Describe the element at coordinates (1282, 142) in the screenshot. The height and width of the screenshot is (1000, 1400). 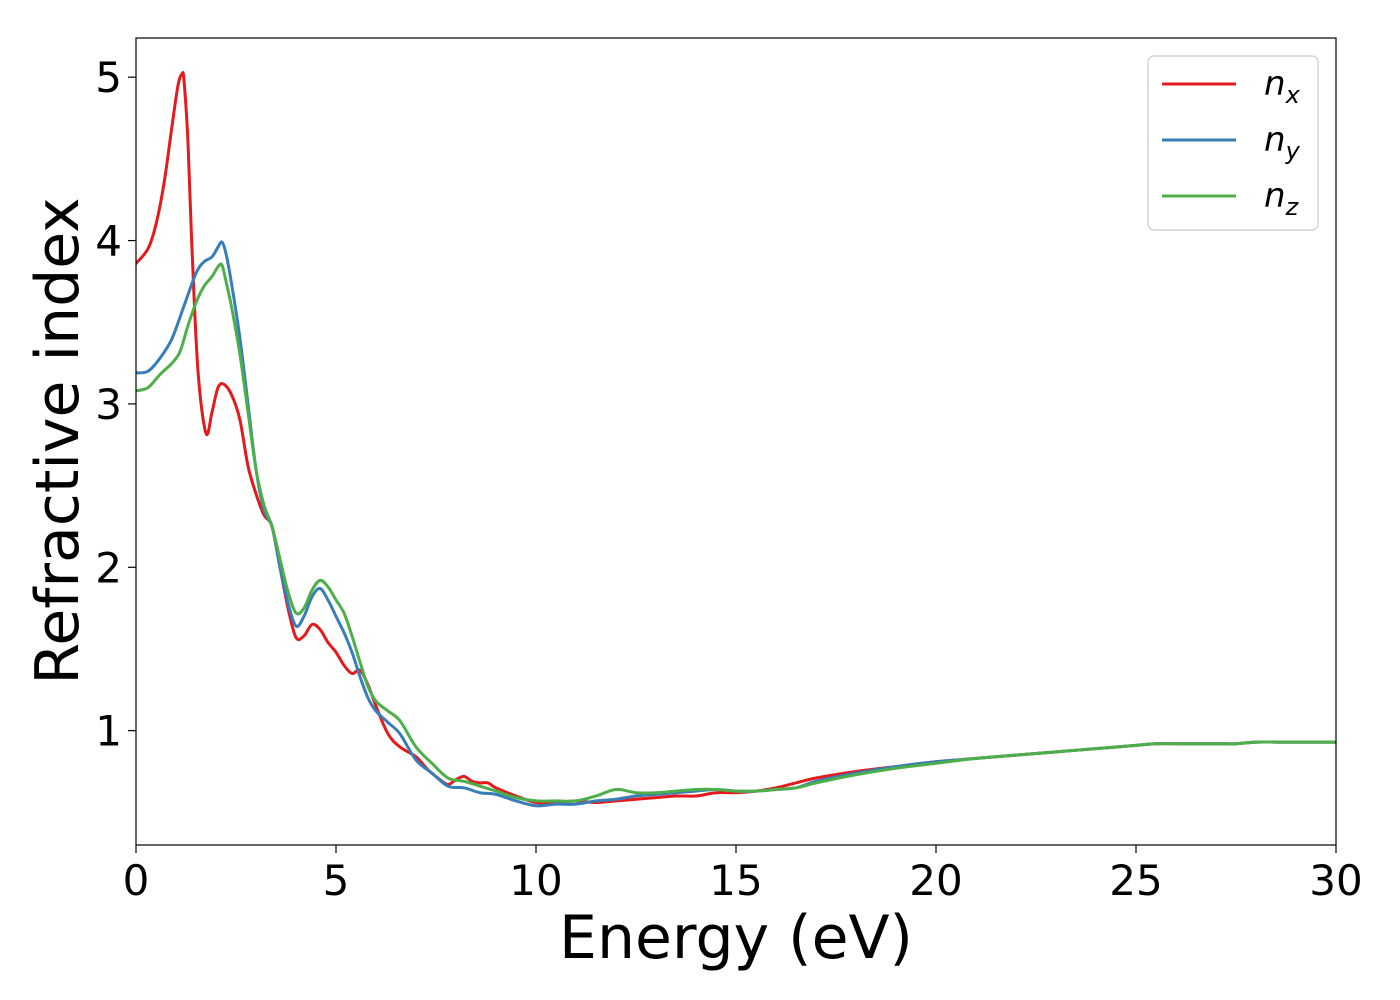
I see `legend-label-y: ny` at that location.